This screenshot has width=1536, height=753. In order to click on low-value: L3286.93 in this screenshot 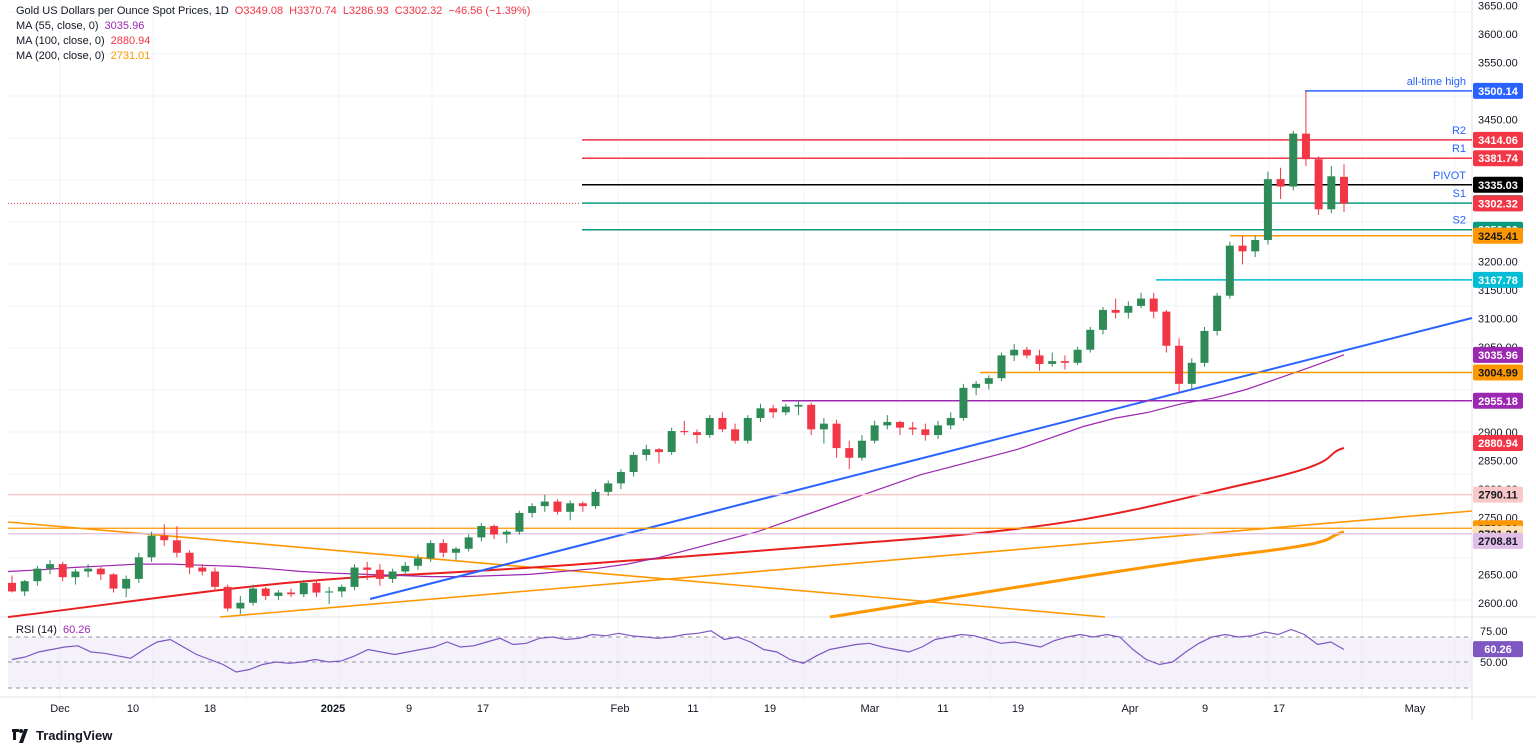, I will do `click(365, 11)`.